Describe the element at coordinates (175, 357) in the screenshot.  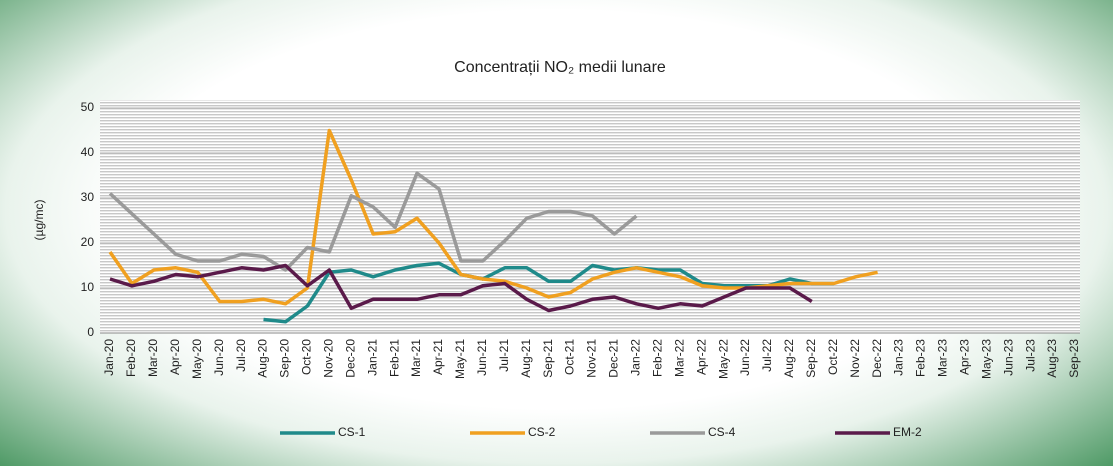
I see `x-tick-label: Apr-20` at that location.